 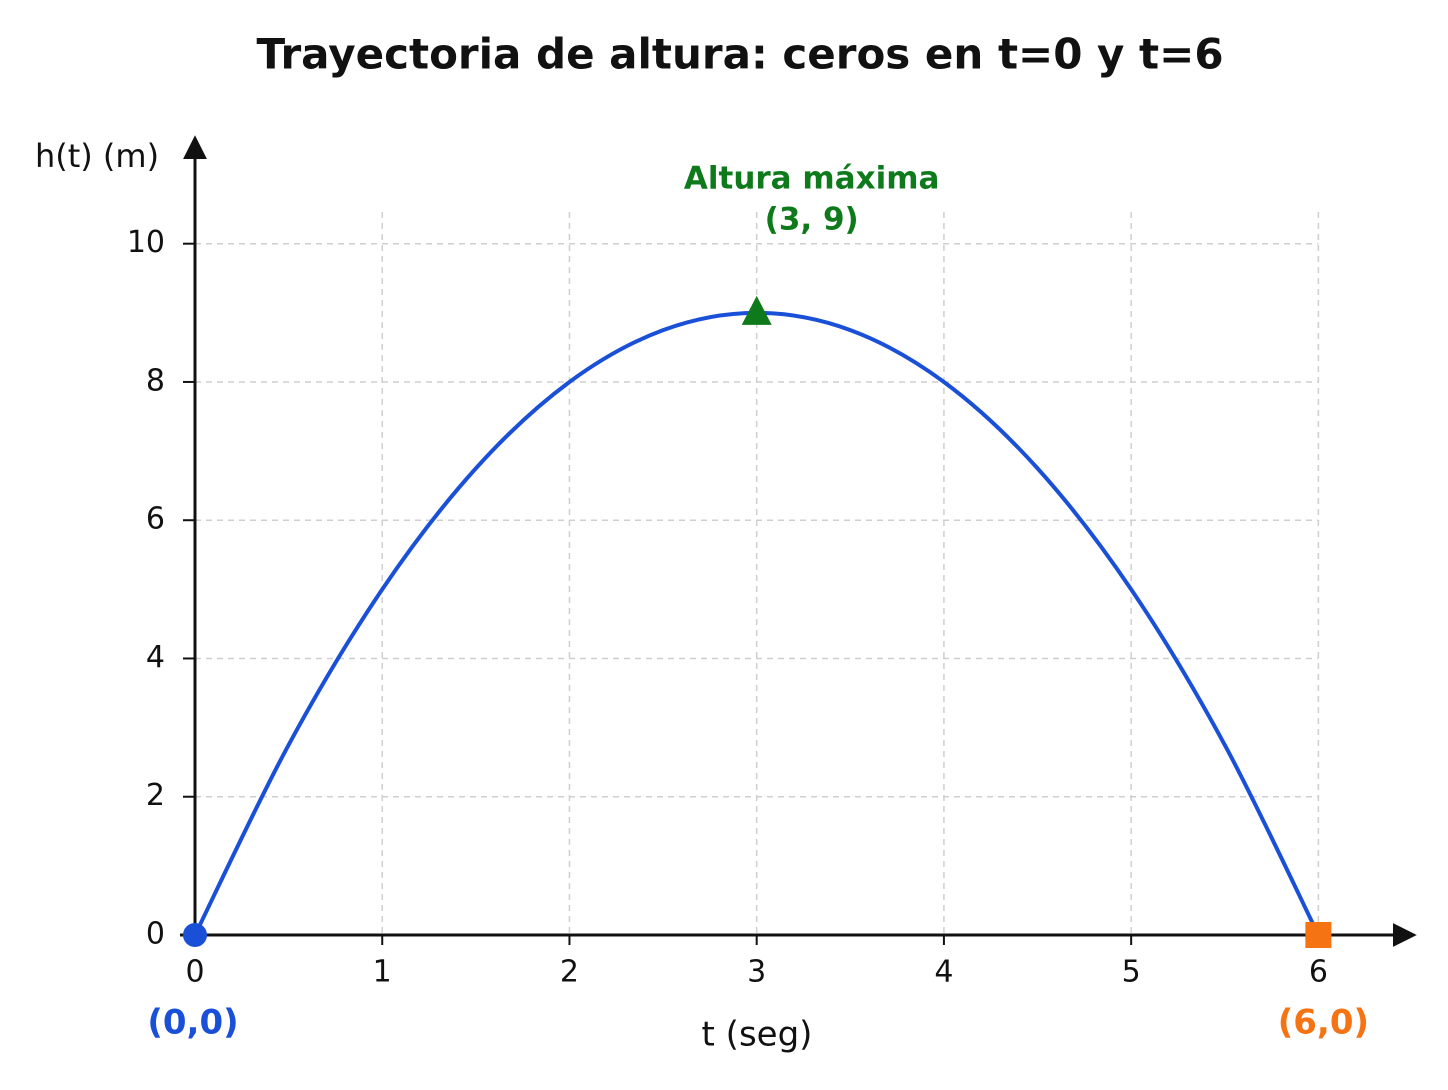 What do you see at coordinates (155, 934) in the screenshot?
I see `y-tick-label: 0` at bounding box center [155, 934].